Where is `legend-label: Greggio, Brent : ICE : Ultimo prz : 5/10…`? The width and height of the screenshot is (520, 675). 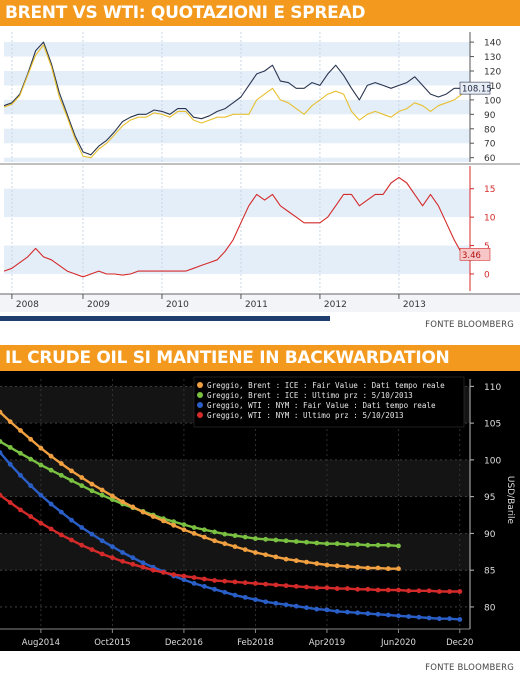 legend-label: Greggio, Brent : ICE : Ultimo prz : 5/10… is located at coordinates (310, 395).